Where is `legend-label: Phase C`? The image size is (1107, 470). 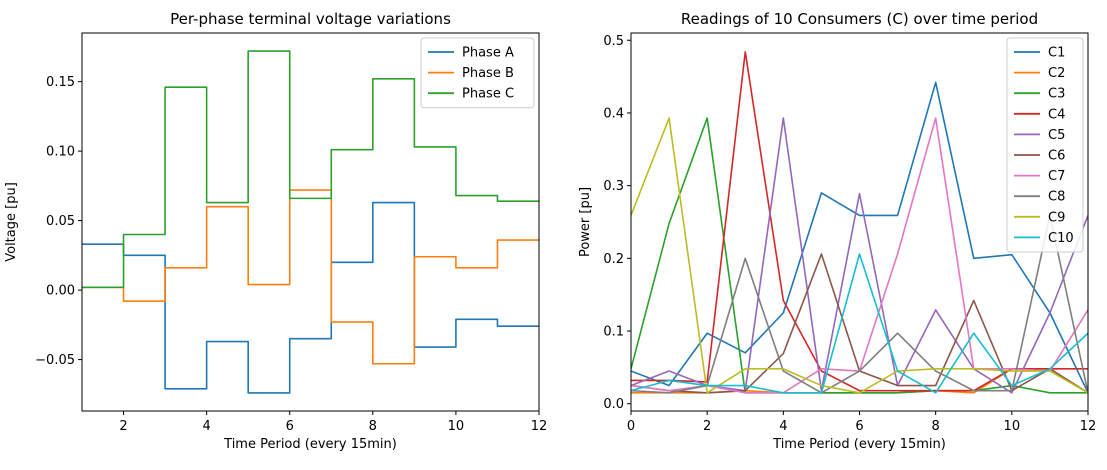 legend-label: Phase C is located at coordinates (488, 94).